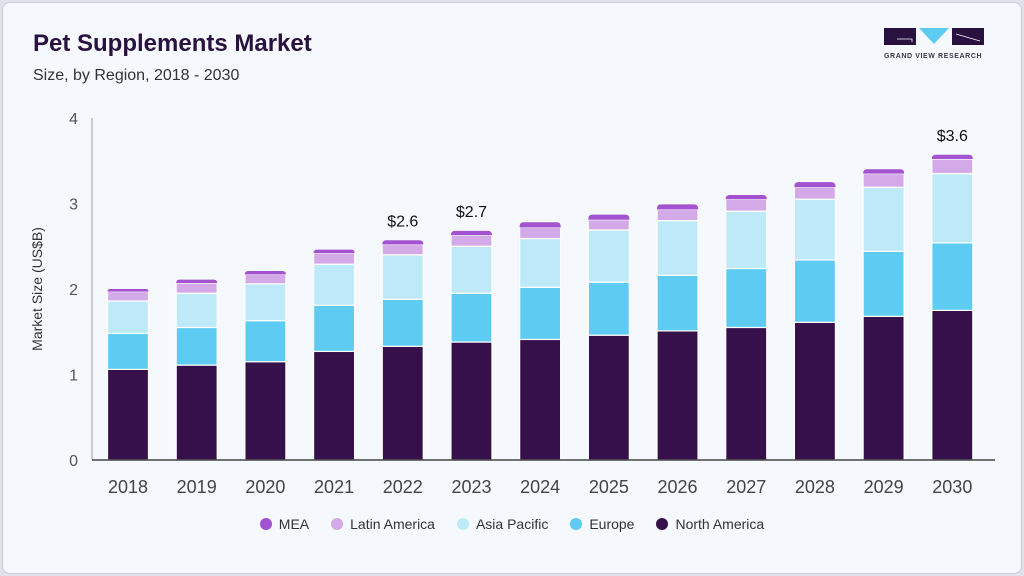  What do you see at coordinates (720, 524) in the screenshot?
I see `legend-label: North America` at bounding box center [720, 524].